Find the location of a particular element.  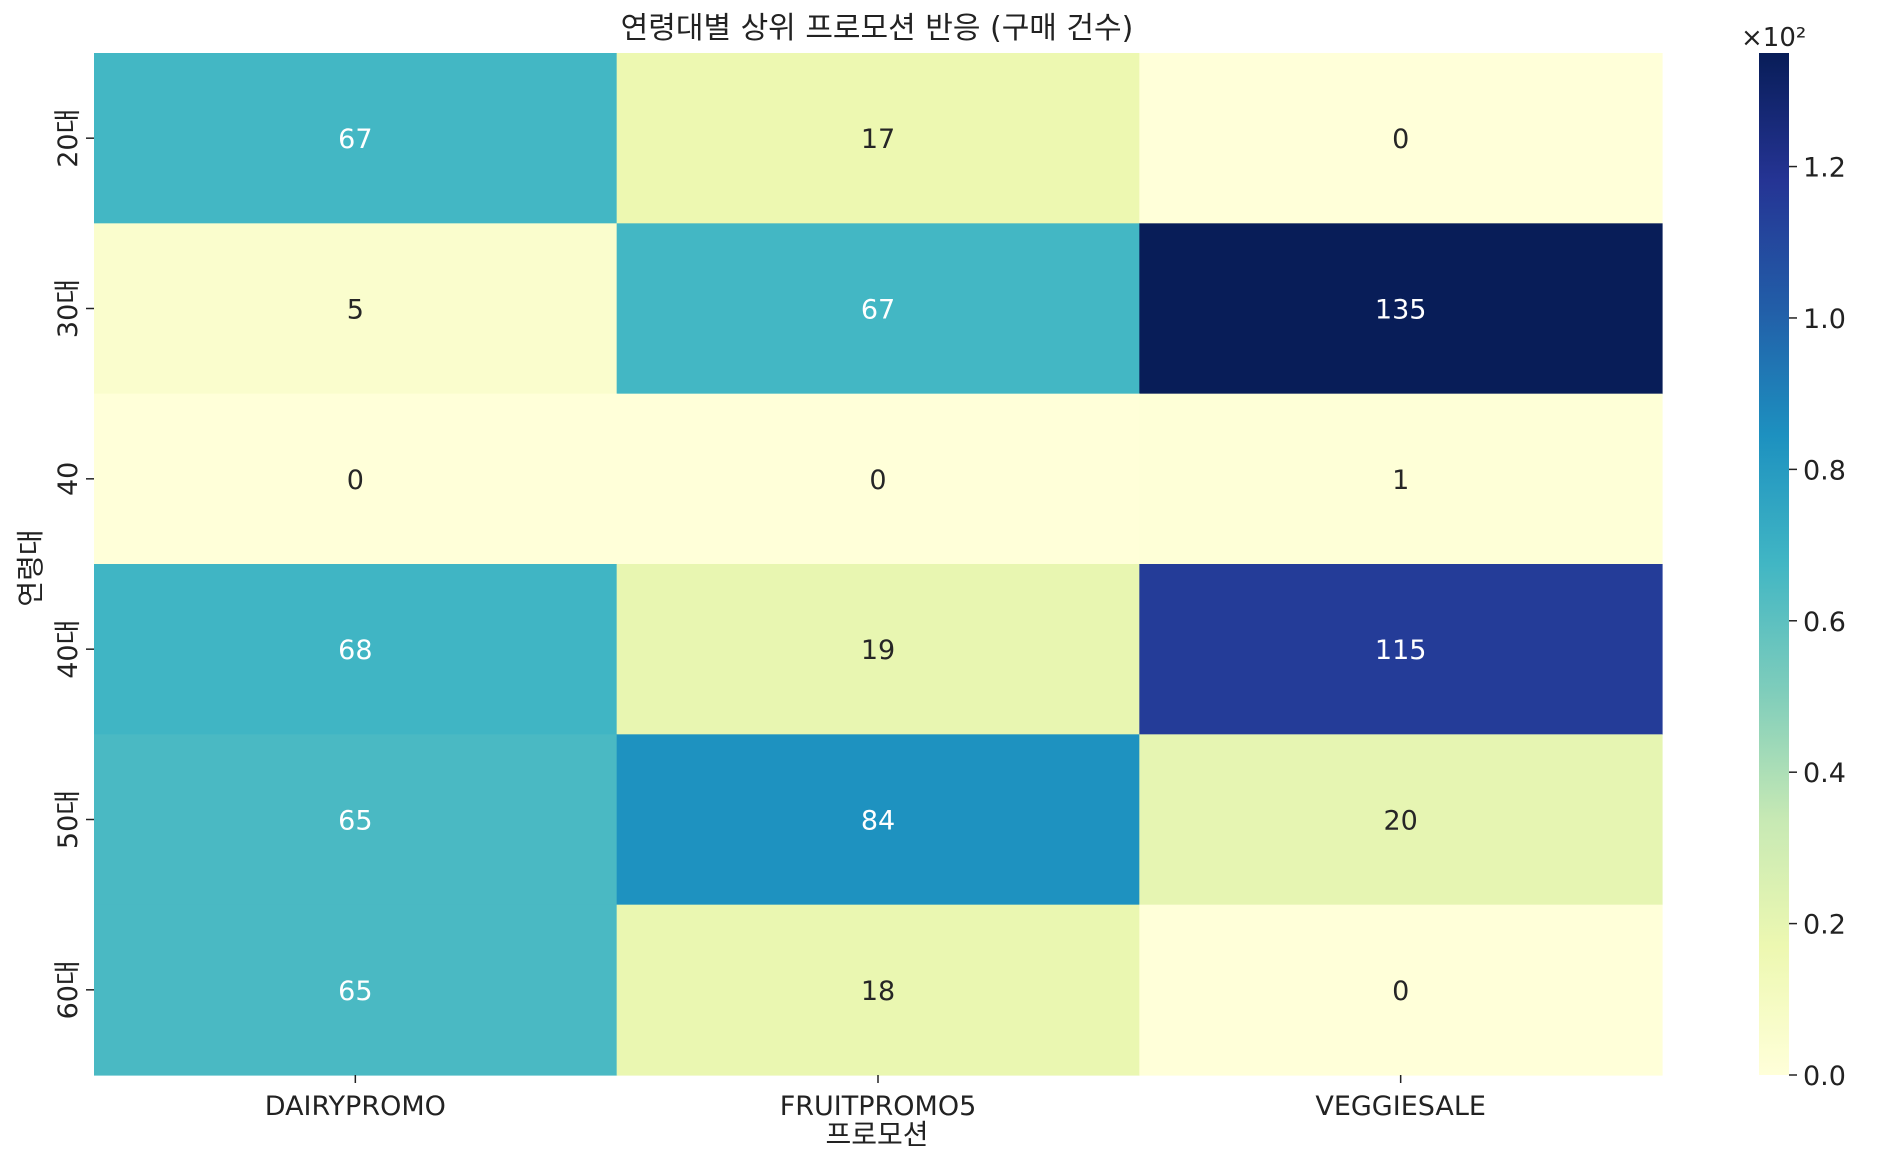

colorbar-ticks: 0.0 0.2 0.4 0.6 0.8 1.0 1.2 is located at coordinates (1817, 622).